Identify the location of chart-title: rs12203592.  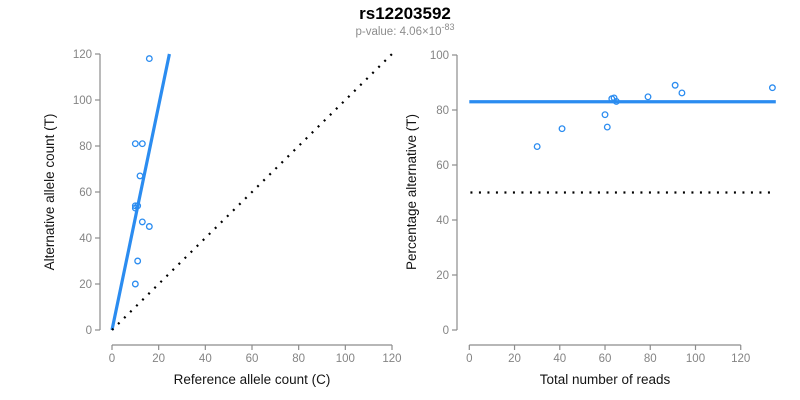
(405, 13).